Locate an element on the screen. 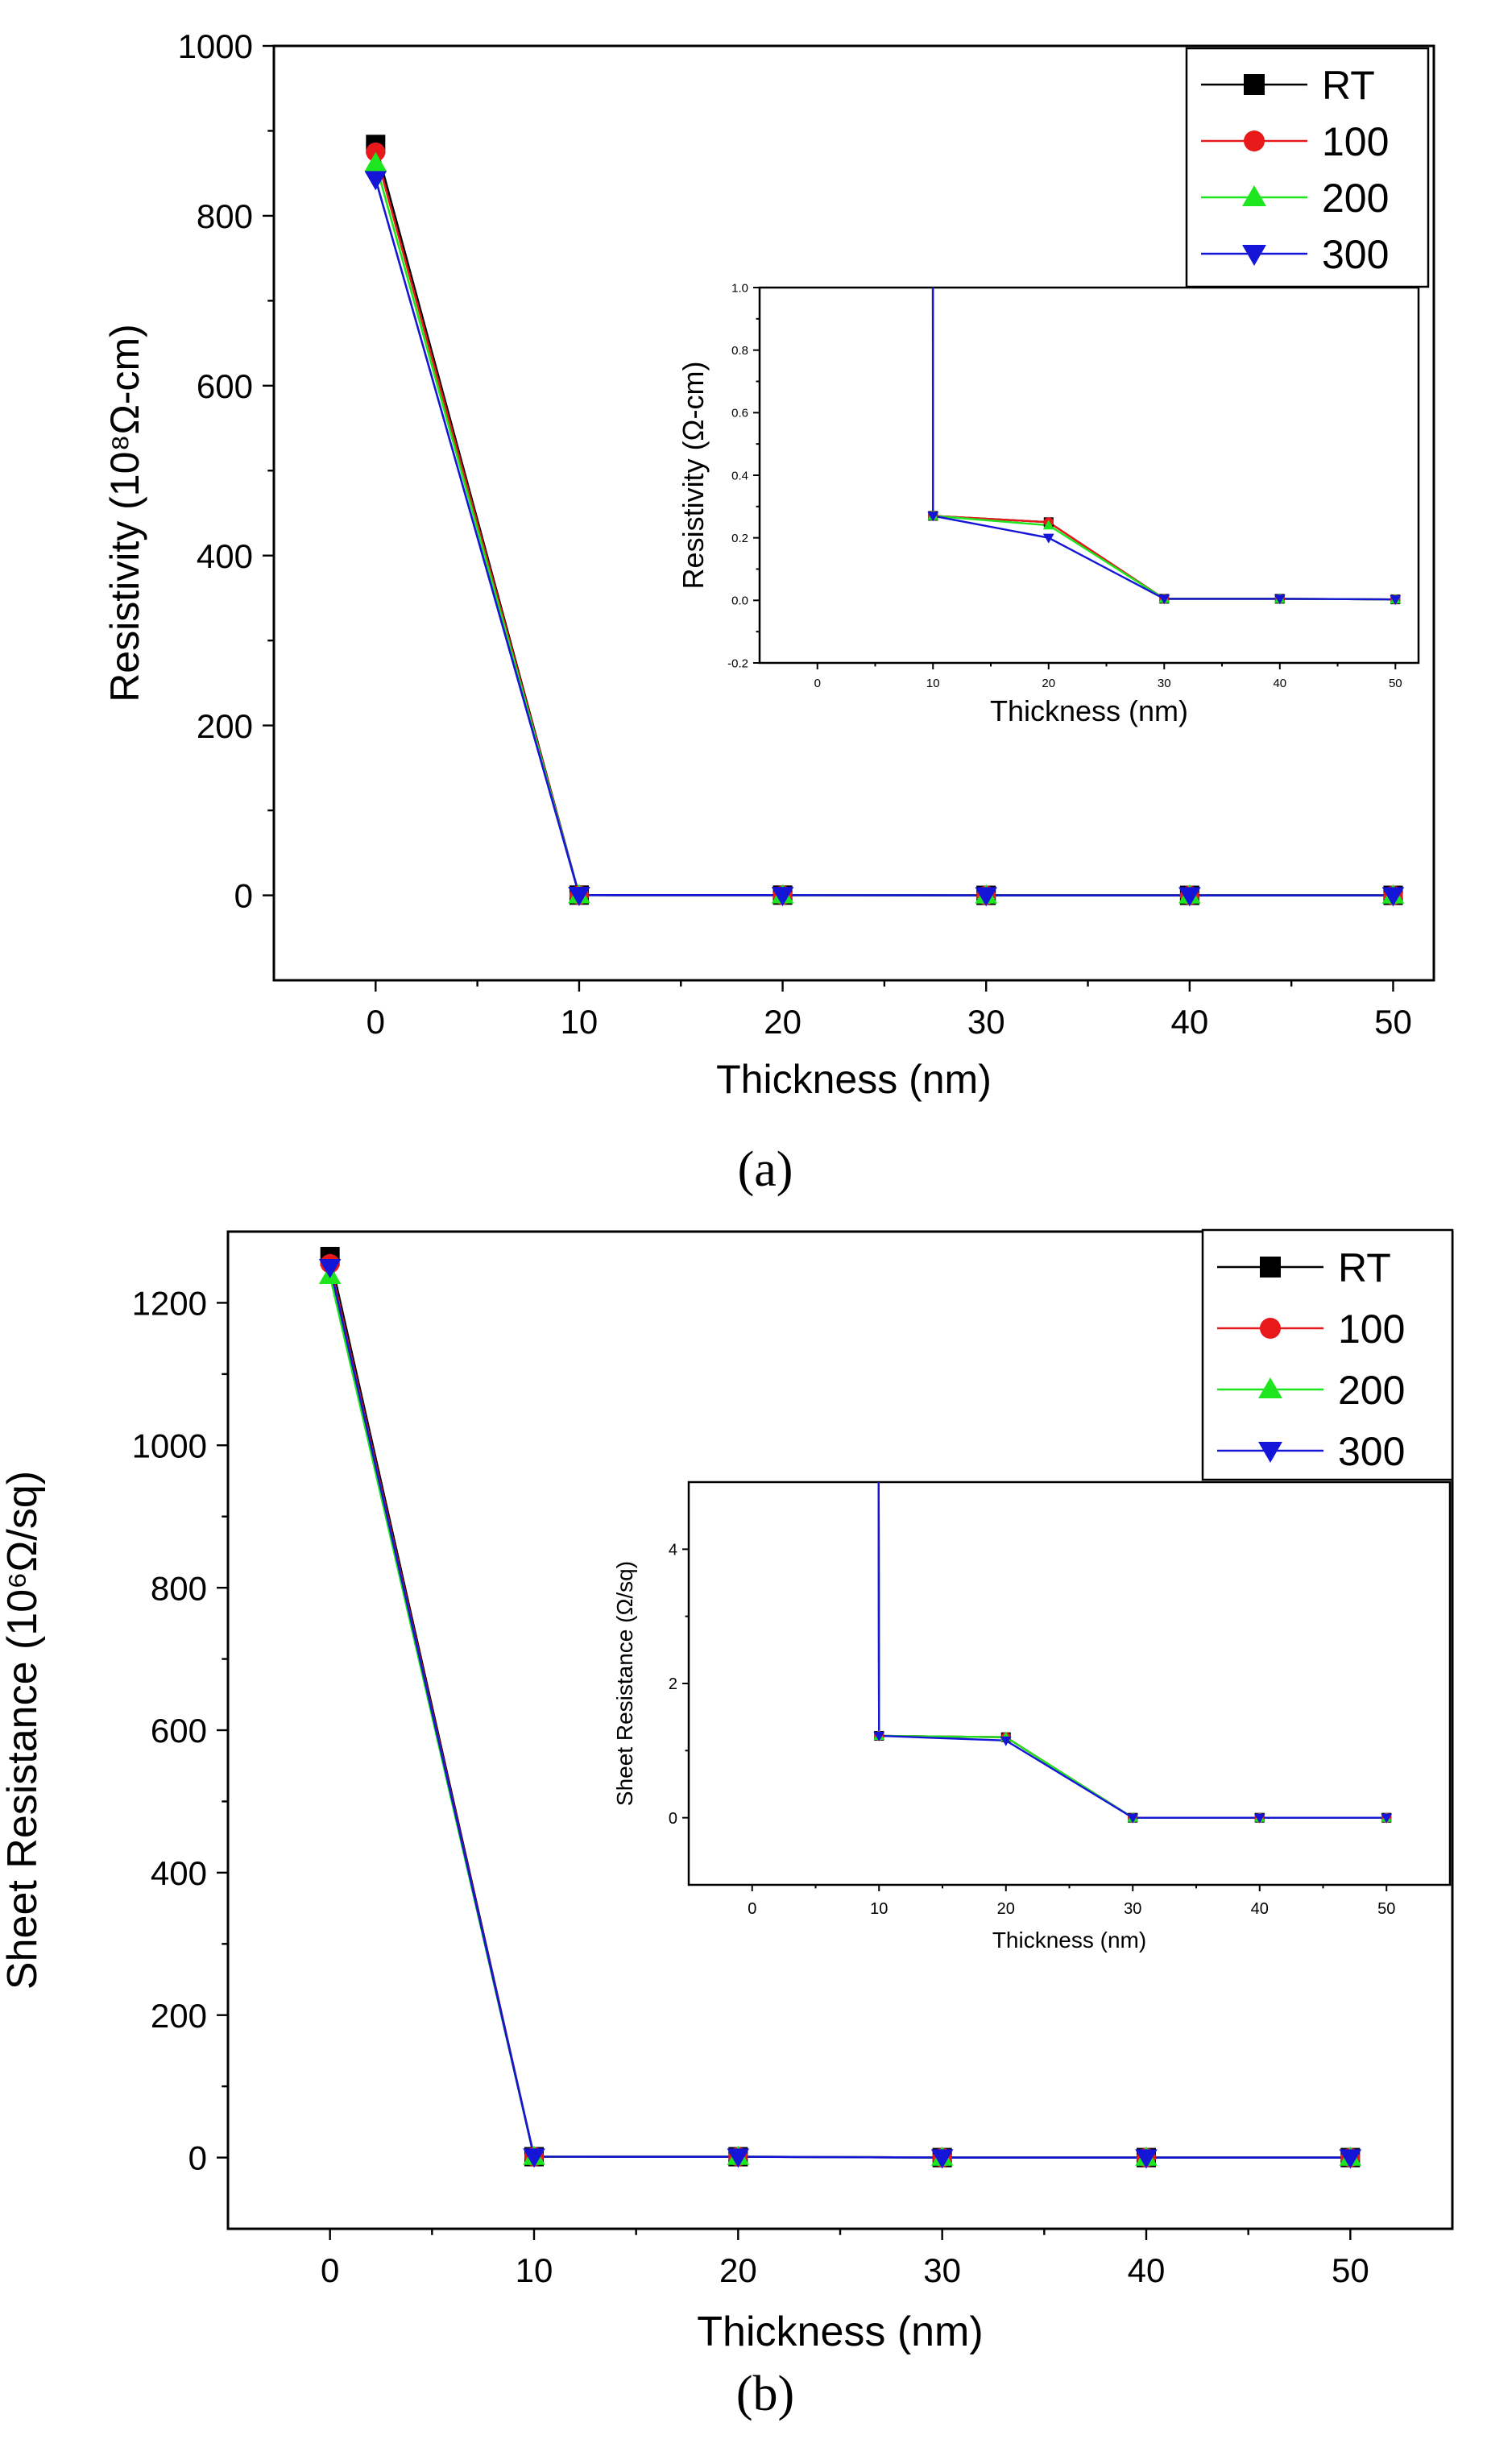 The image size is (1487, 2464). inset-y-tick-label: 0.0 is located at coordinates (739, 601).